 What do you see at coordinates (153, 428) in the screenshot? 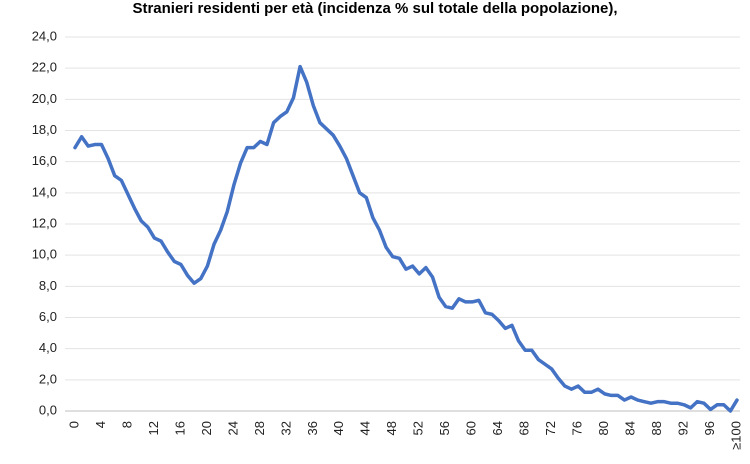
I see `x-tick-label: 12` at bounding box center [153, 428].